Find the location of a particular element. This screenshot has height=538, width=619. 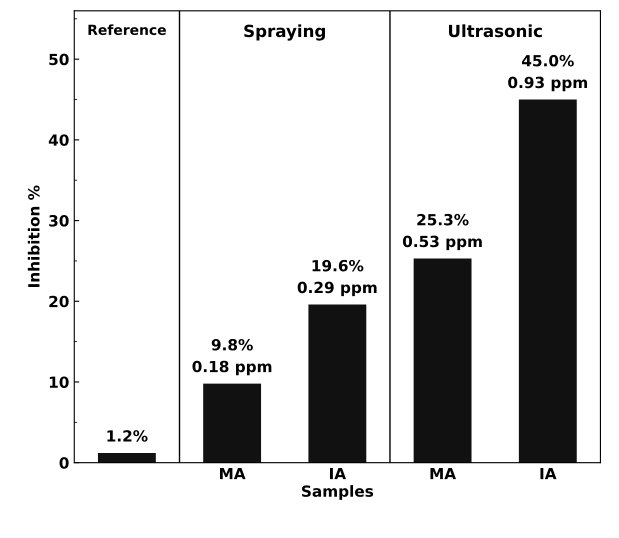

data-label: 1.2% is located at coordinates (127, 436).